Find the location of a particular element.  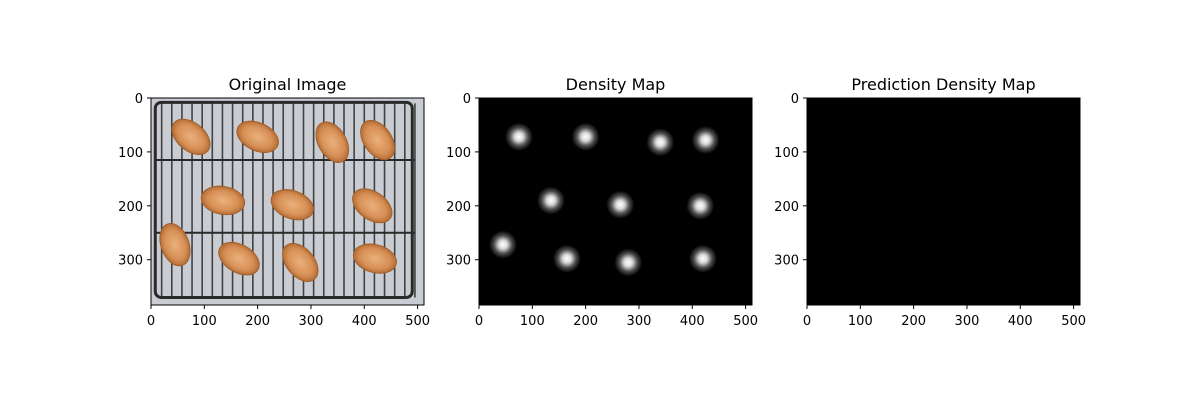

heatmap-background is located at coordinates (943, 201).